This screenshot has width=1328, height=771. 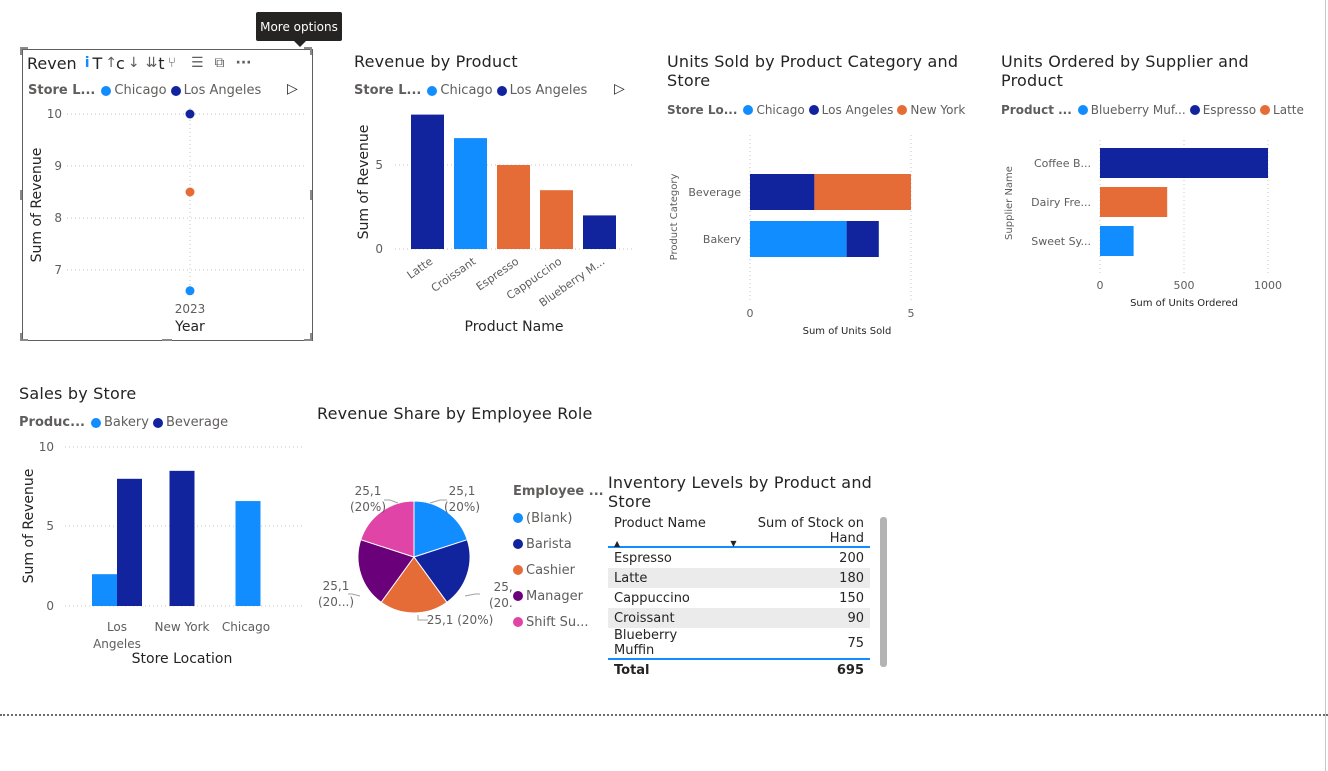 I want to click on table-row: Cappuccino 150, so click(x=739, y=598).